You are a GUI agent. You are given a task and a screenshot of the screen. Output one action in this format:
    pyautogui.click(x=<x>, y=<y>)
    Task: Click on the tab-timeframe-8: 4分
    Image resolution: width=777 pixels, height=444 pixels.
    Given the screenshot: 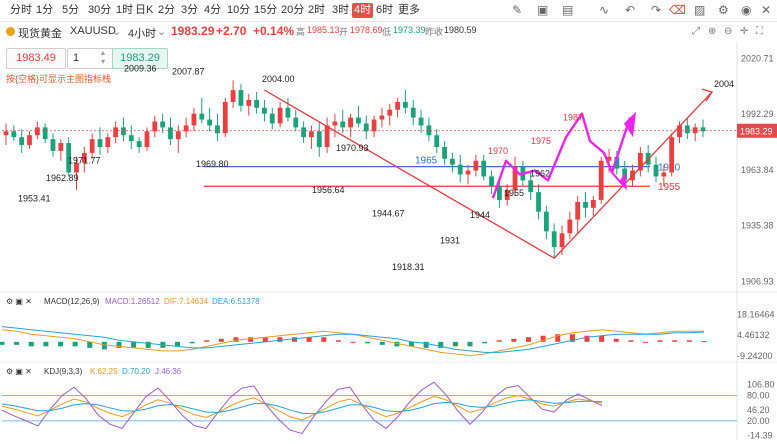 What is the action you would take?
    pyautogui.click(x=213, y=10)
    